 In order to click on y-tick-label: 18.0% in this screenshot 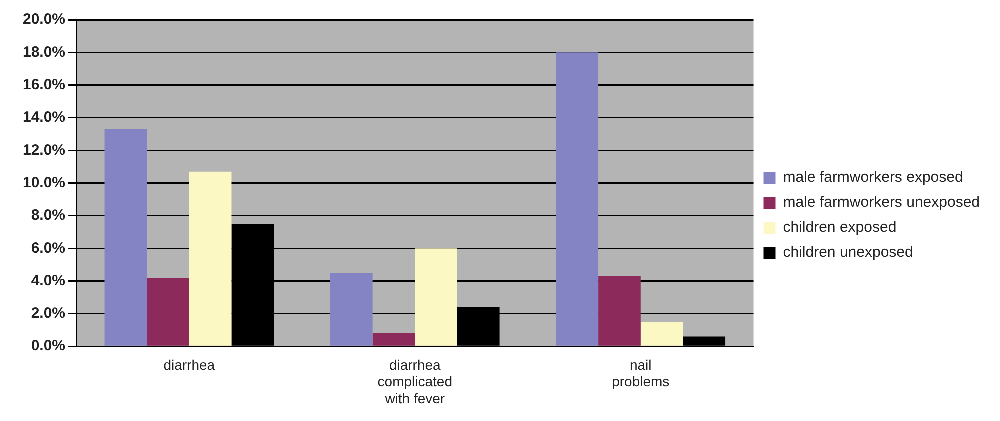, I will do `click(44, 52)`.